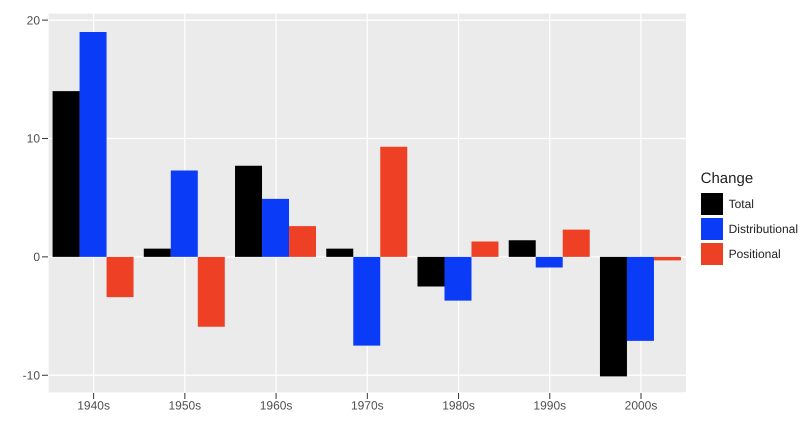  What do you see at coordinates (549, 405) in the screenshot?
I see `x-tick-label: 1990s` at bounding box center [549, 405].